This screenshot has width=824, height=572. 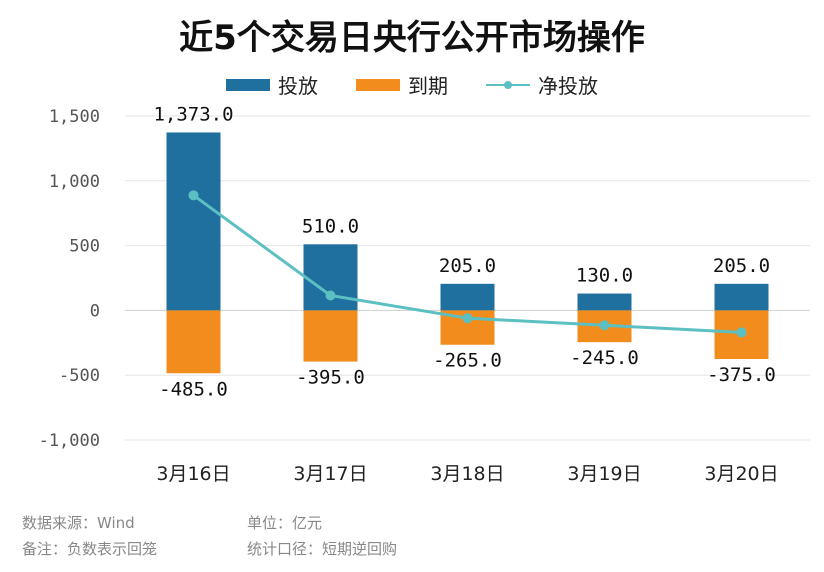 What do you see at coordinates (285, 523) in the screenshot?
I see `footer-unit: 单位：亿元` at bounding box center [285, 523].